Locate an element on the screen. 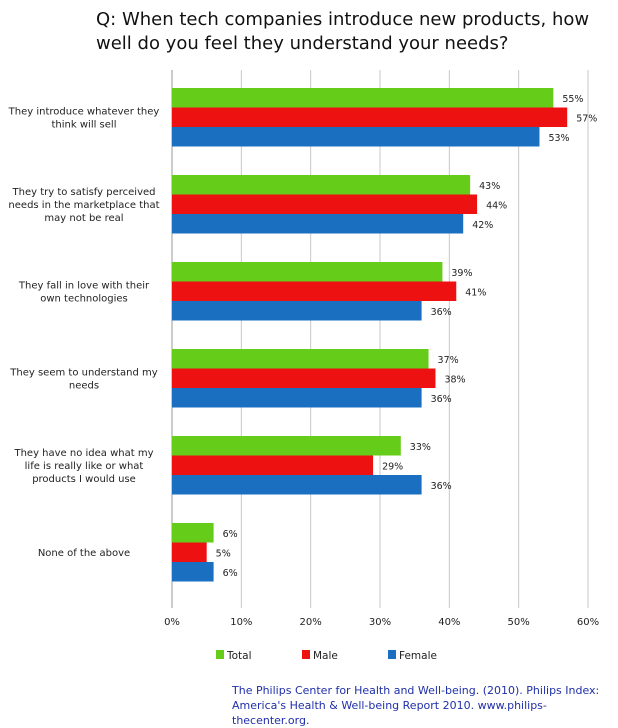 The height and width of the screenshot is (728, 618). category-label: None of the above is located at coordinates (84, 553).